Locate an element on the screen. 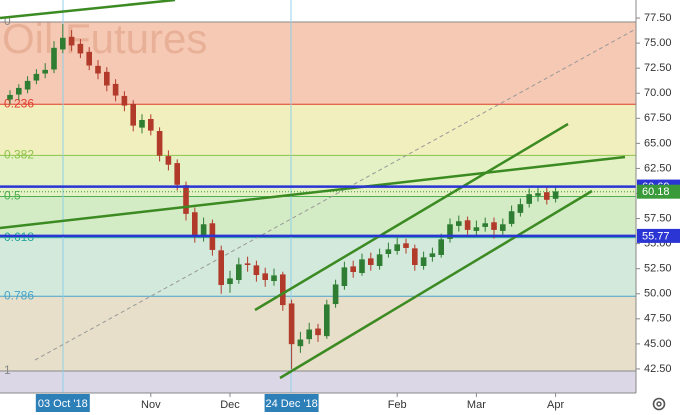 The image size is (680, 415). y-tick-label: 52.50 is located at coordinates (658, 269).